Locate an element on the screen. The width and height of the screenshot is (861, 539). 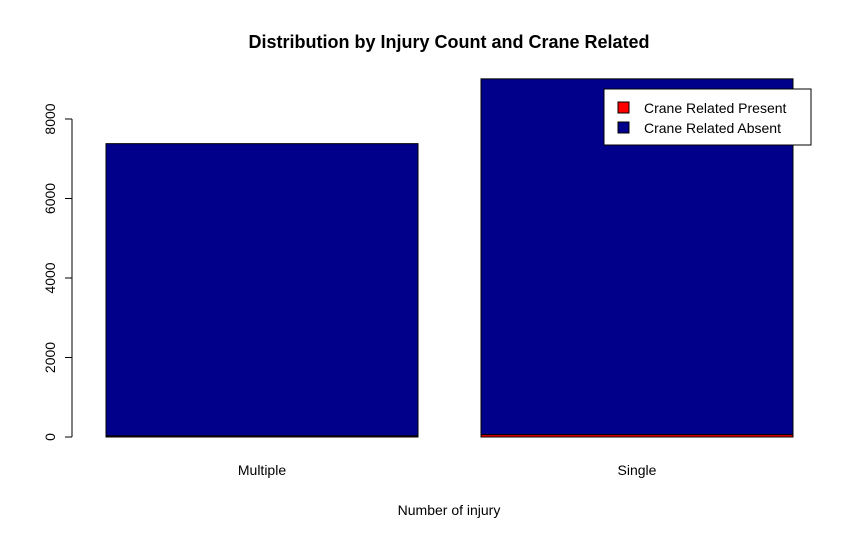
legend-box is located at coordinates (707, 117).